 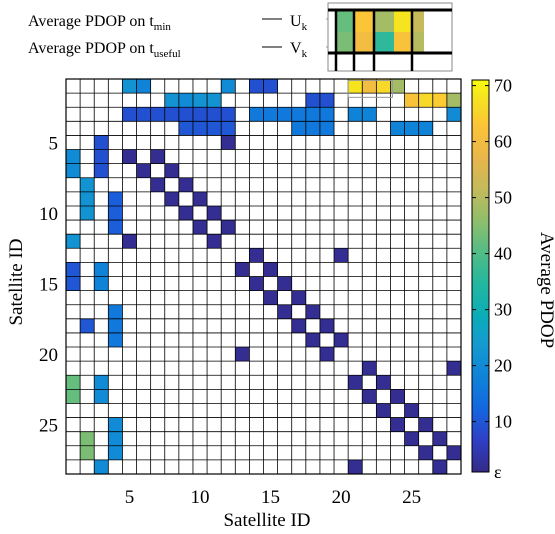 I want to click on heatmap-cell-r27-c28, so click(x=453, y=452).